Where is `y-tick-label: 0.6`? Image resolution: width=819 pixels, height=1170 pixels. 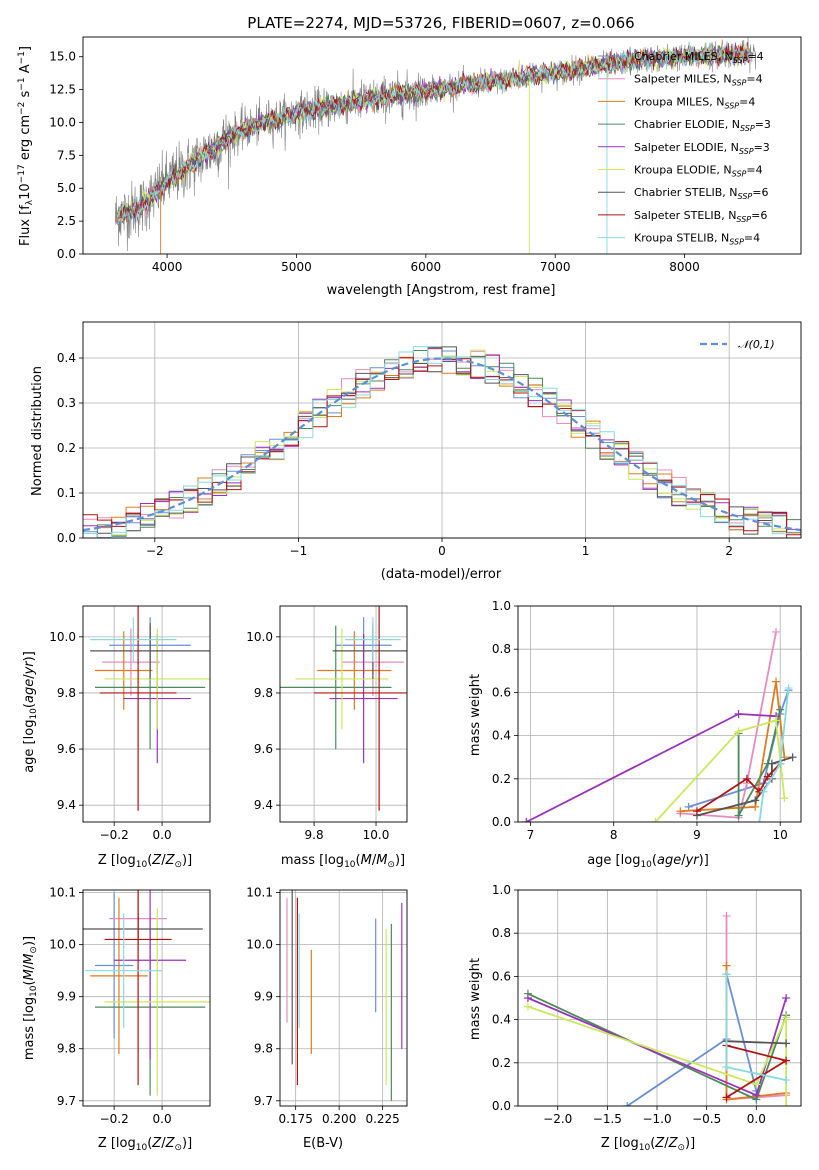 y-tick-label: 0.6 is located at coordinates (501, 976).